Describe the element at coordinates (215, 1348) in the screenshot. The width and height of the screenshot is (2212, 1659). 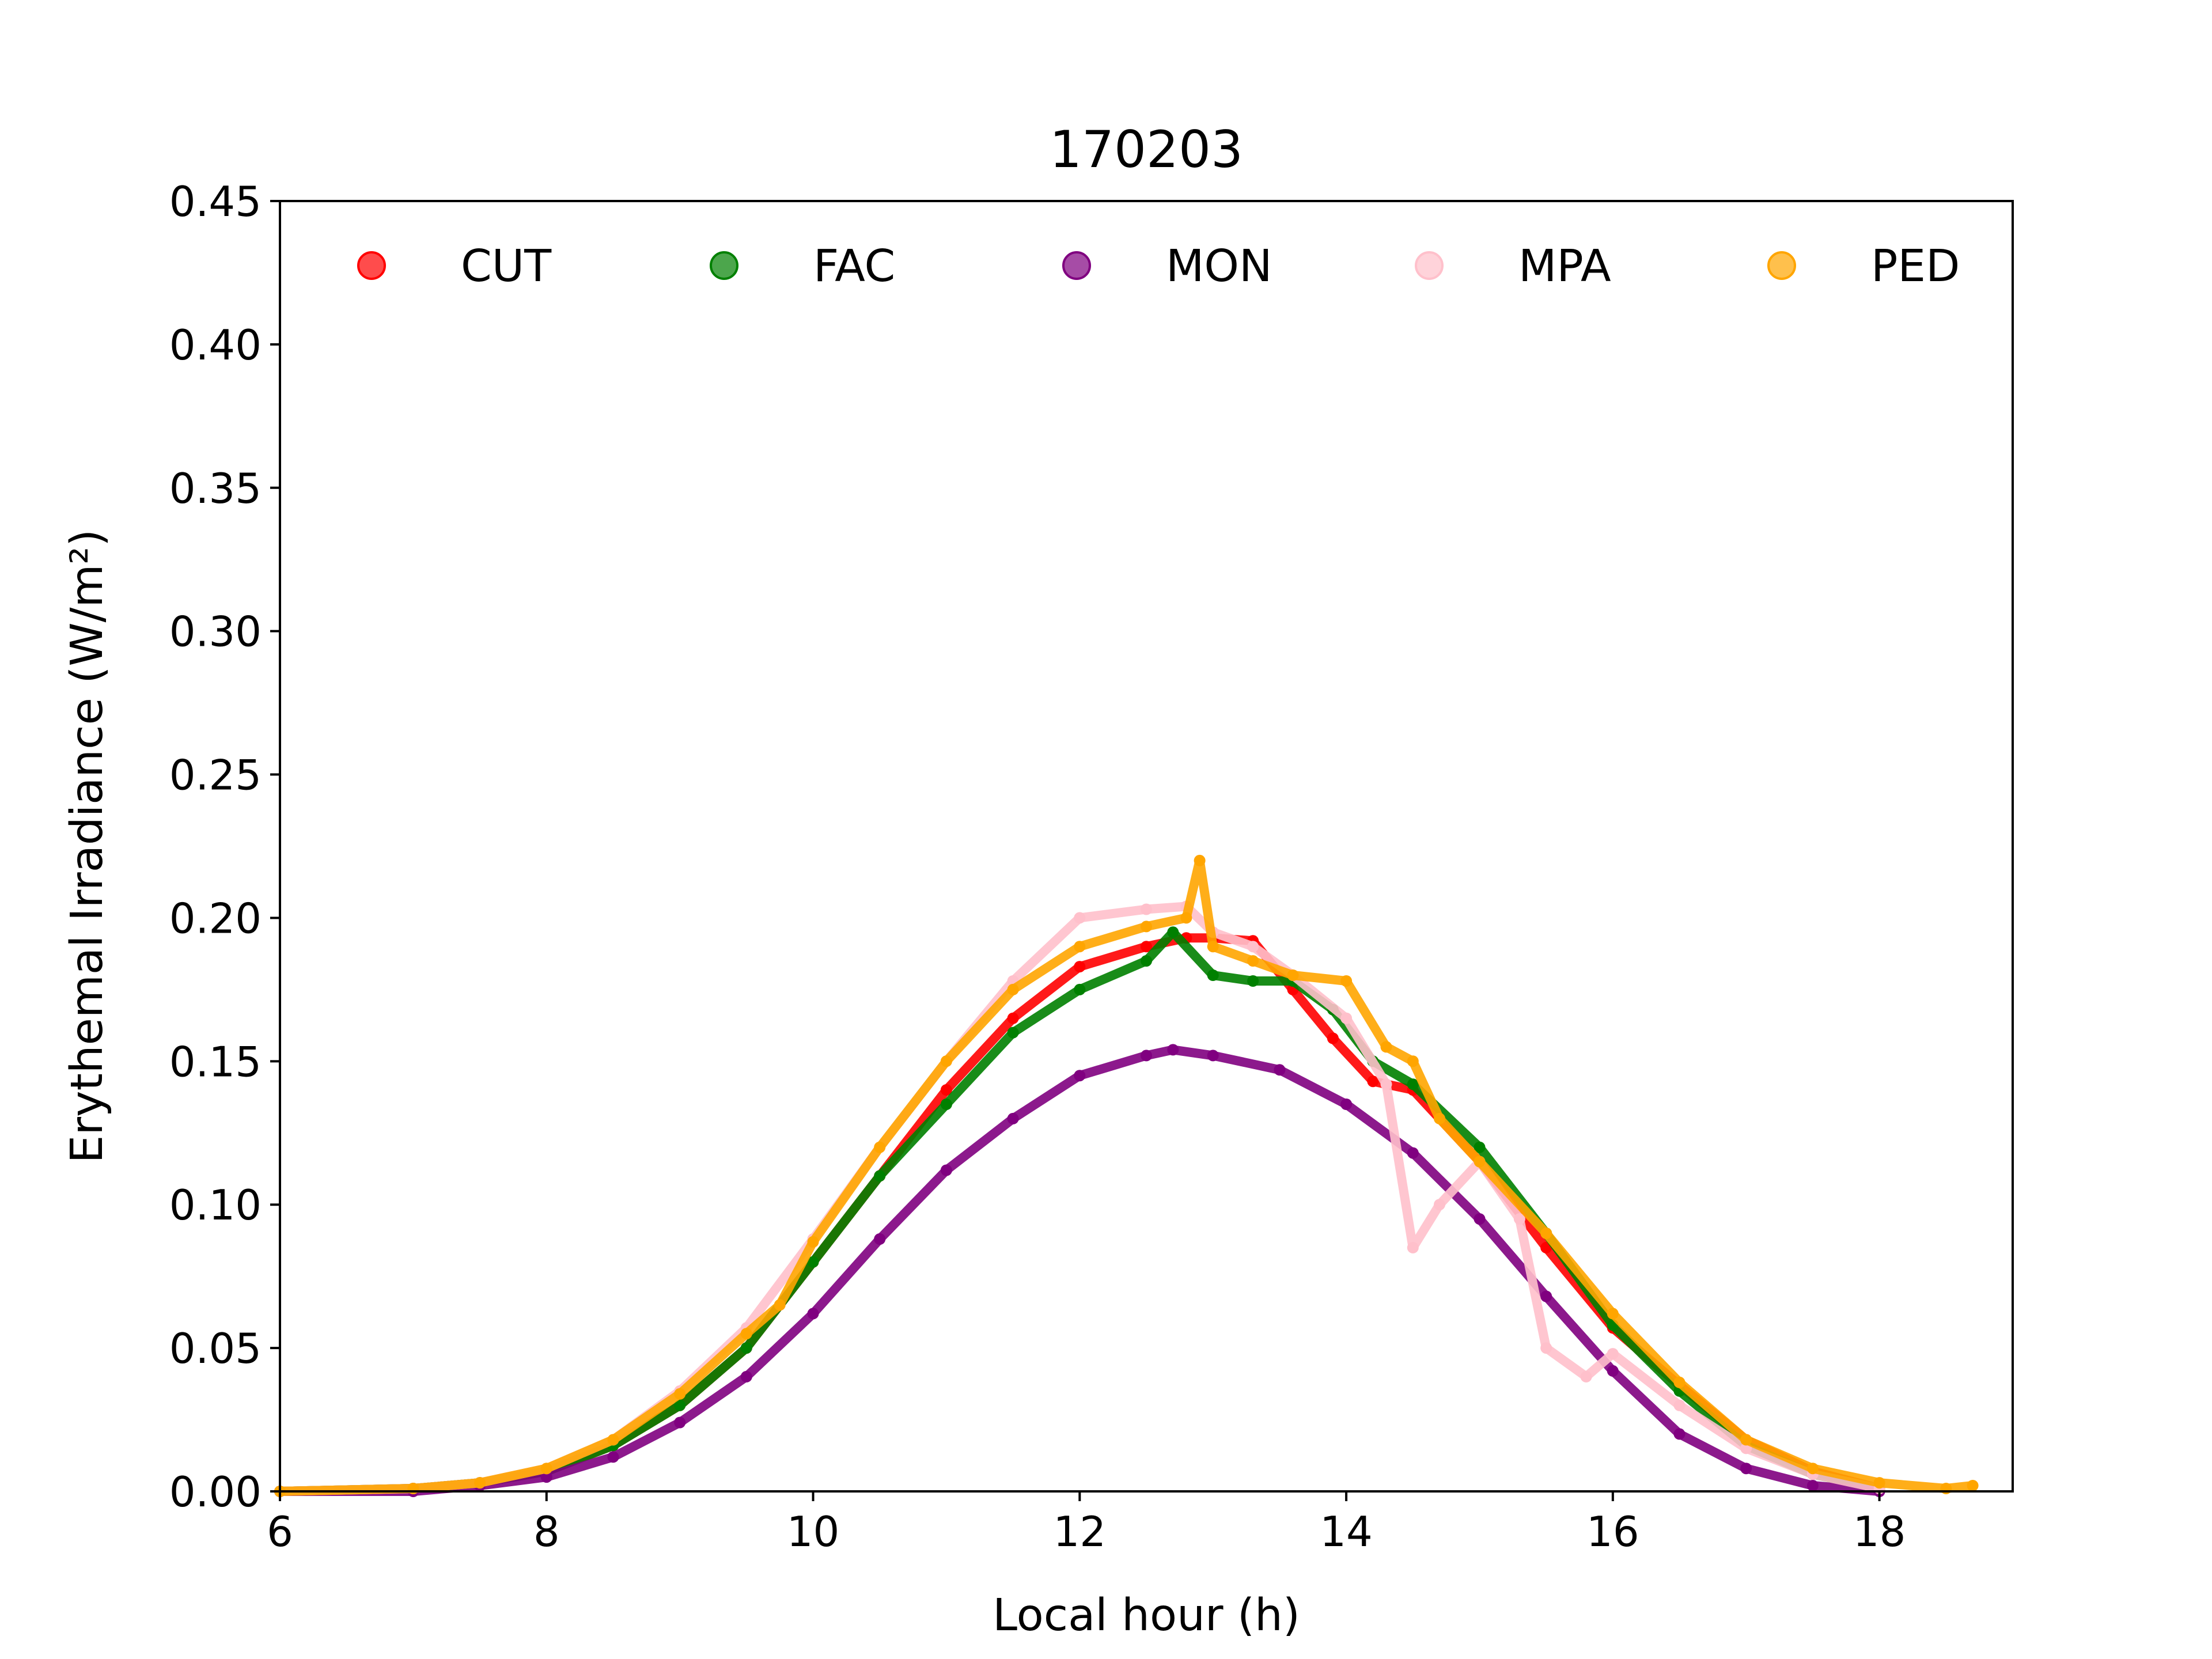
I see `y-tick-label: 0.05` at that location.